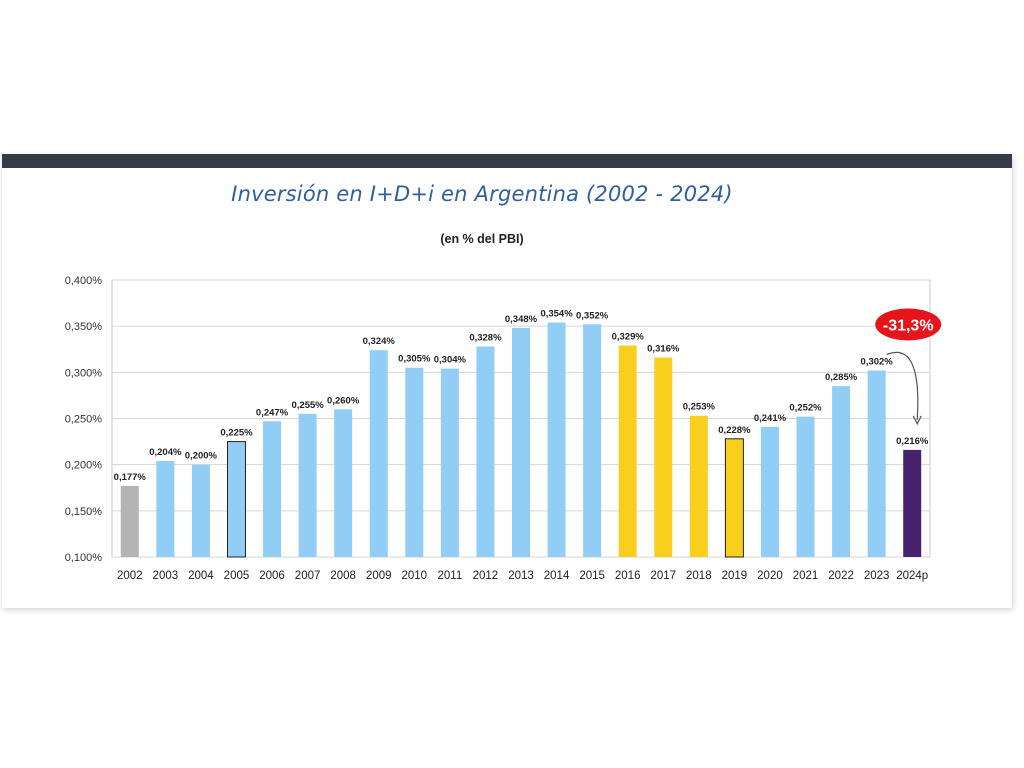 This screenshot has width=1024, height=768. Describe the element at coordinates (507, 161) in the screenshot. I see `header-band` at that location.